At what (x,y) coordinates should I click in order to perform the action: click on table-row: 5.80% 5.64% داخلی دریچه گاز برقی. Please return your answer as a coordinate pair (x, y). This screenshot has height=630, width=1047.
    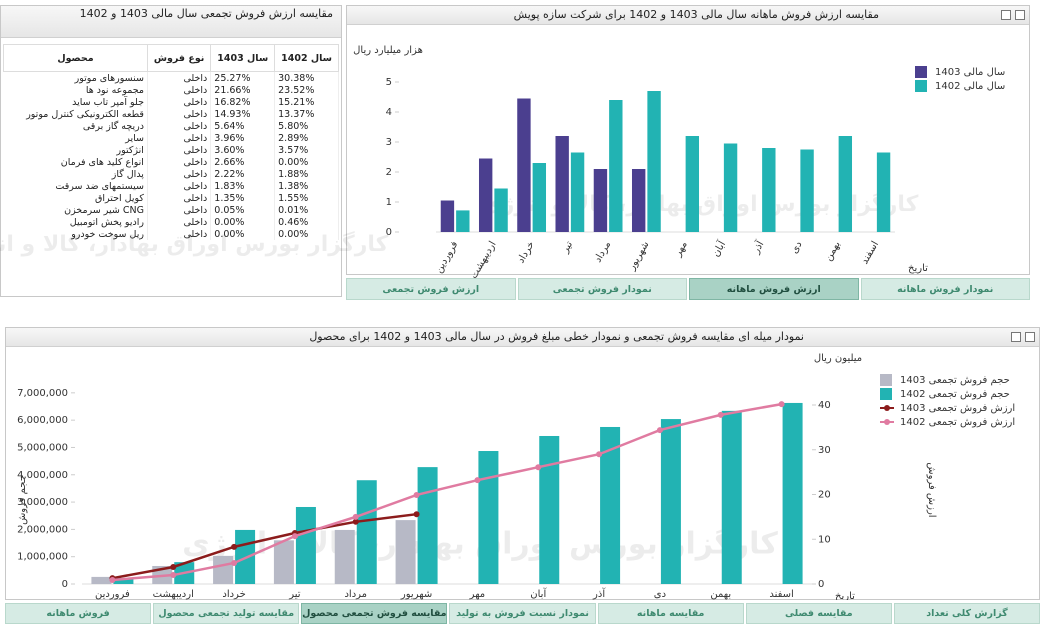
    Looking at the image, I should click on (171, 126).